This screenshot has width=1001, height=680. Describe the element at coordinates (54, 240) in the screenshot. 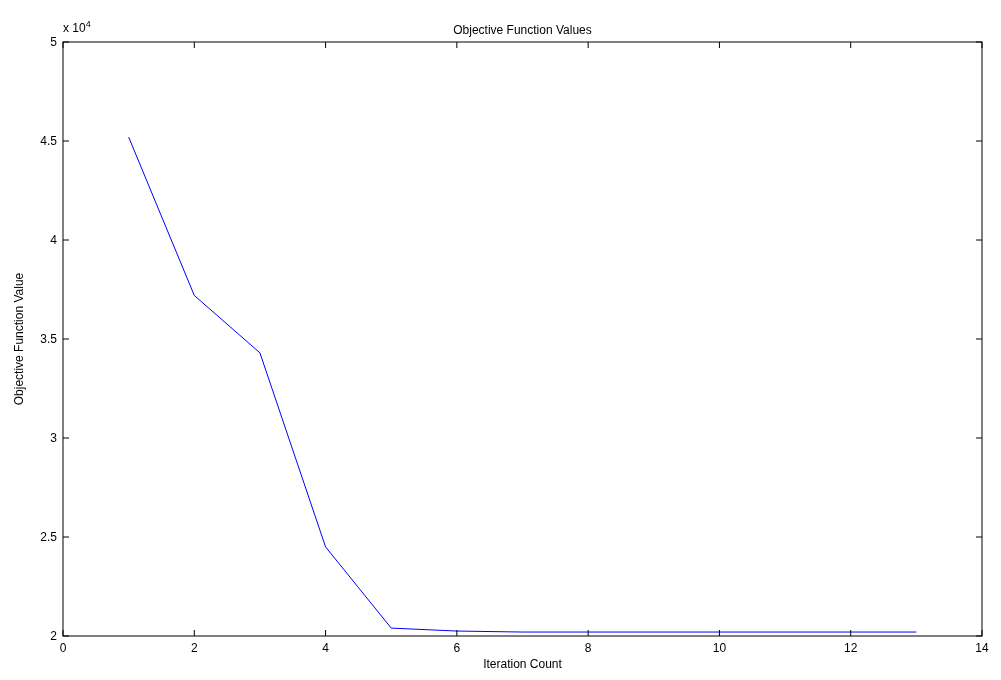

I see `y-tick-label: 4` at that location.